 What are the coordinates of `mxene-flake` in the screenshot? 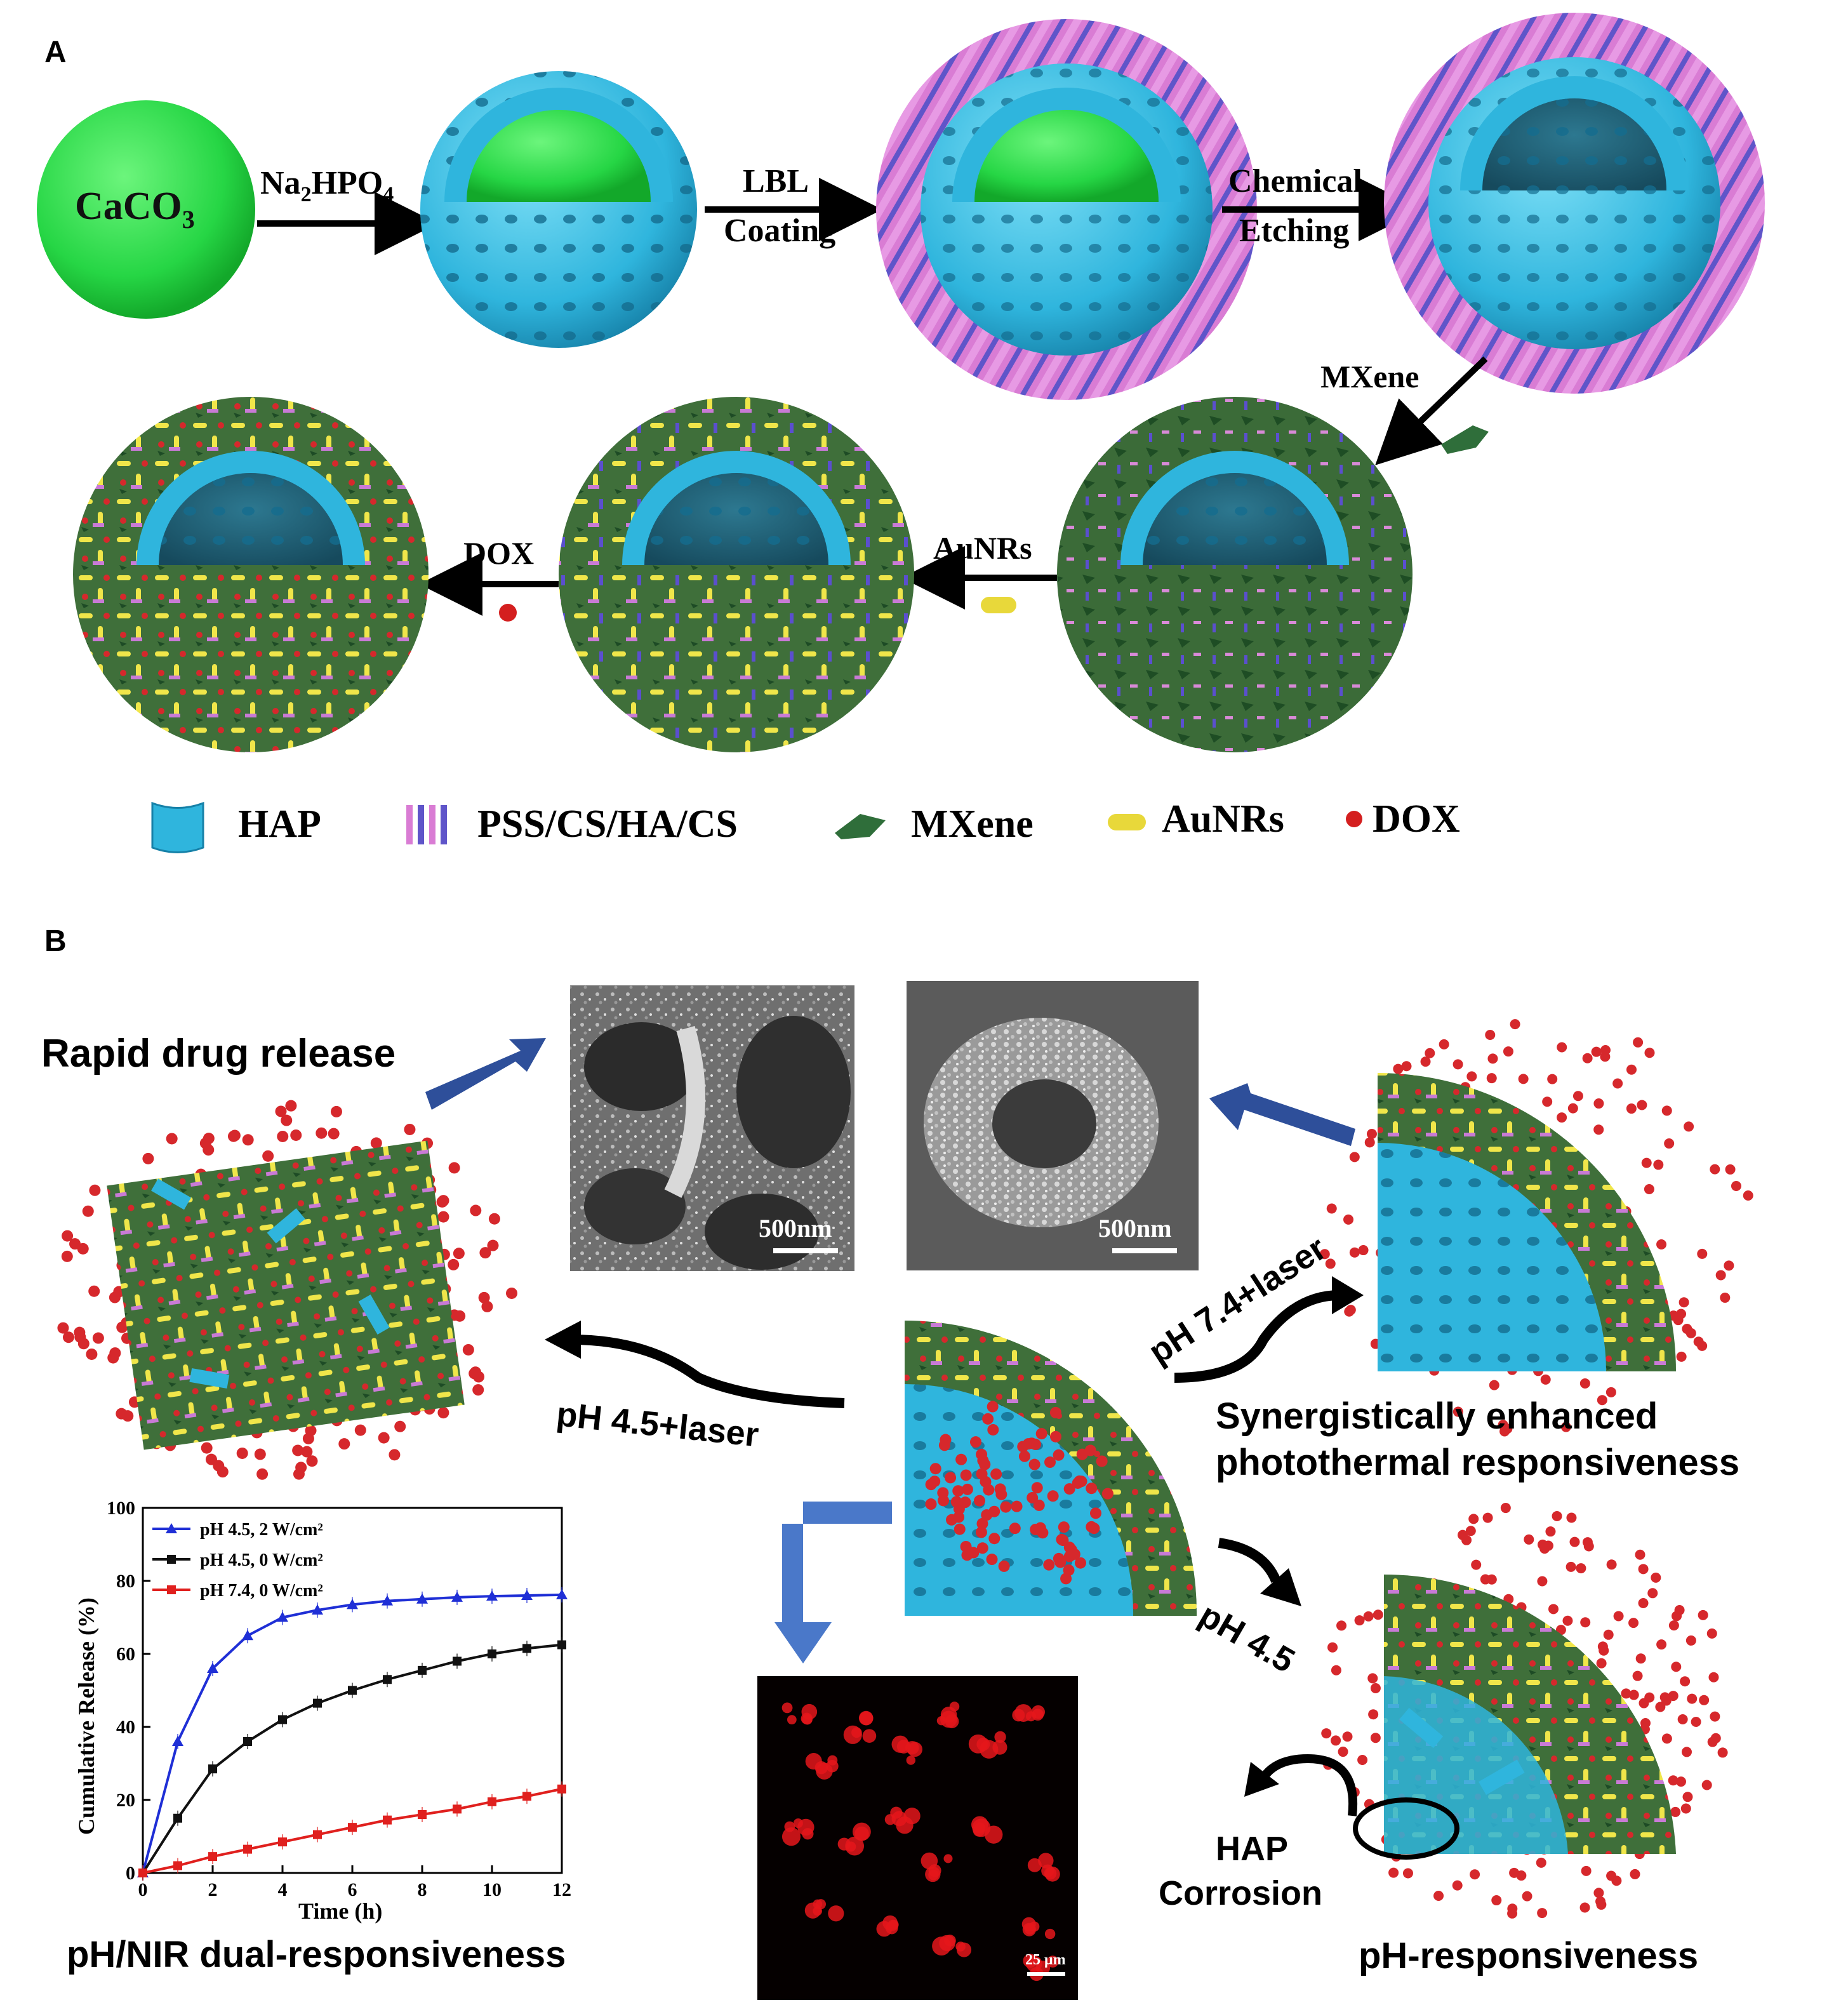 It's located at (1465, 440).